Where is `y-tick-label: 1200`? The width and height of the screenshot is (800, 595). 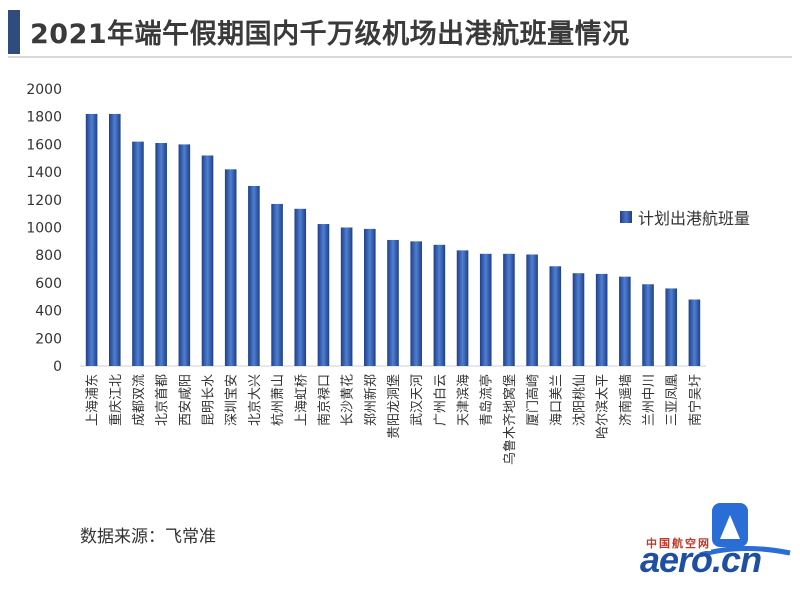 y-tick-label: 1200 is located at coordinates (44, 201).